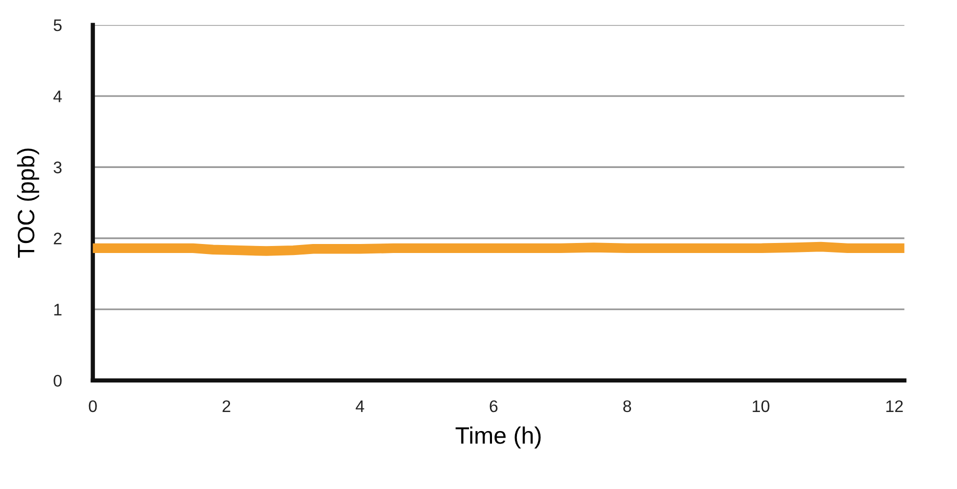  What do you see at coordinates (58, 380) in the screenshot?
I see `y-tick-label: 0` at bounding box center [58, 380].